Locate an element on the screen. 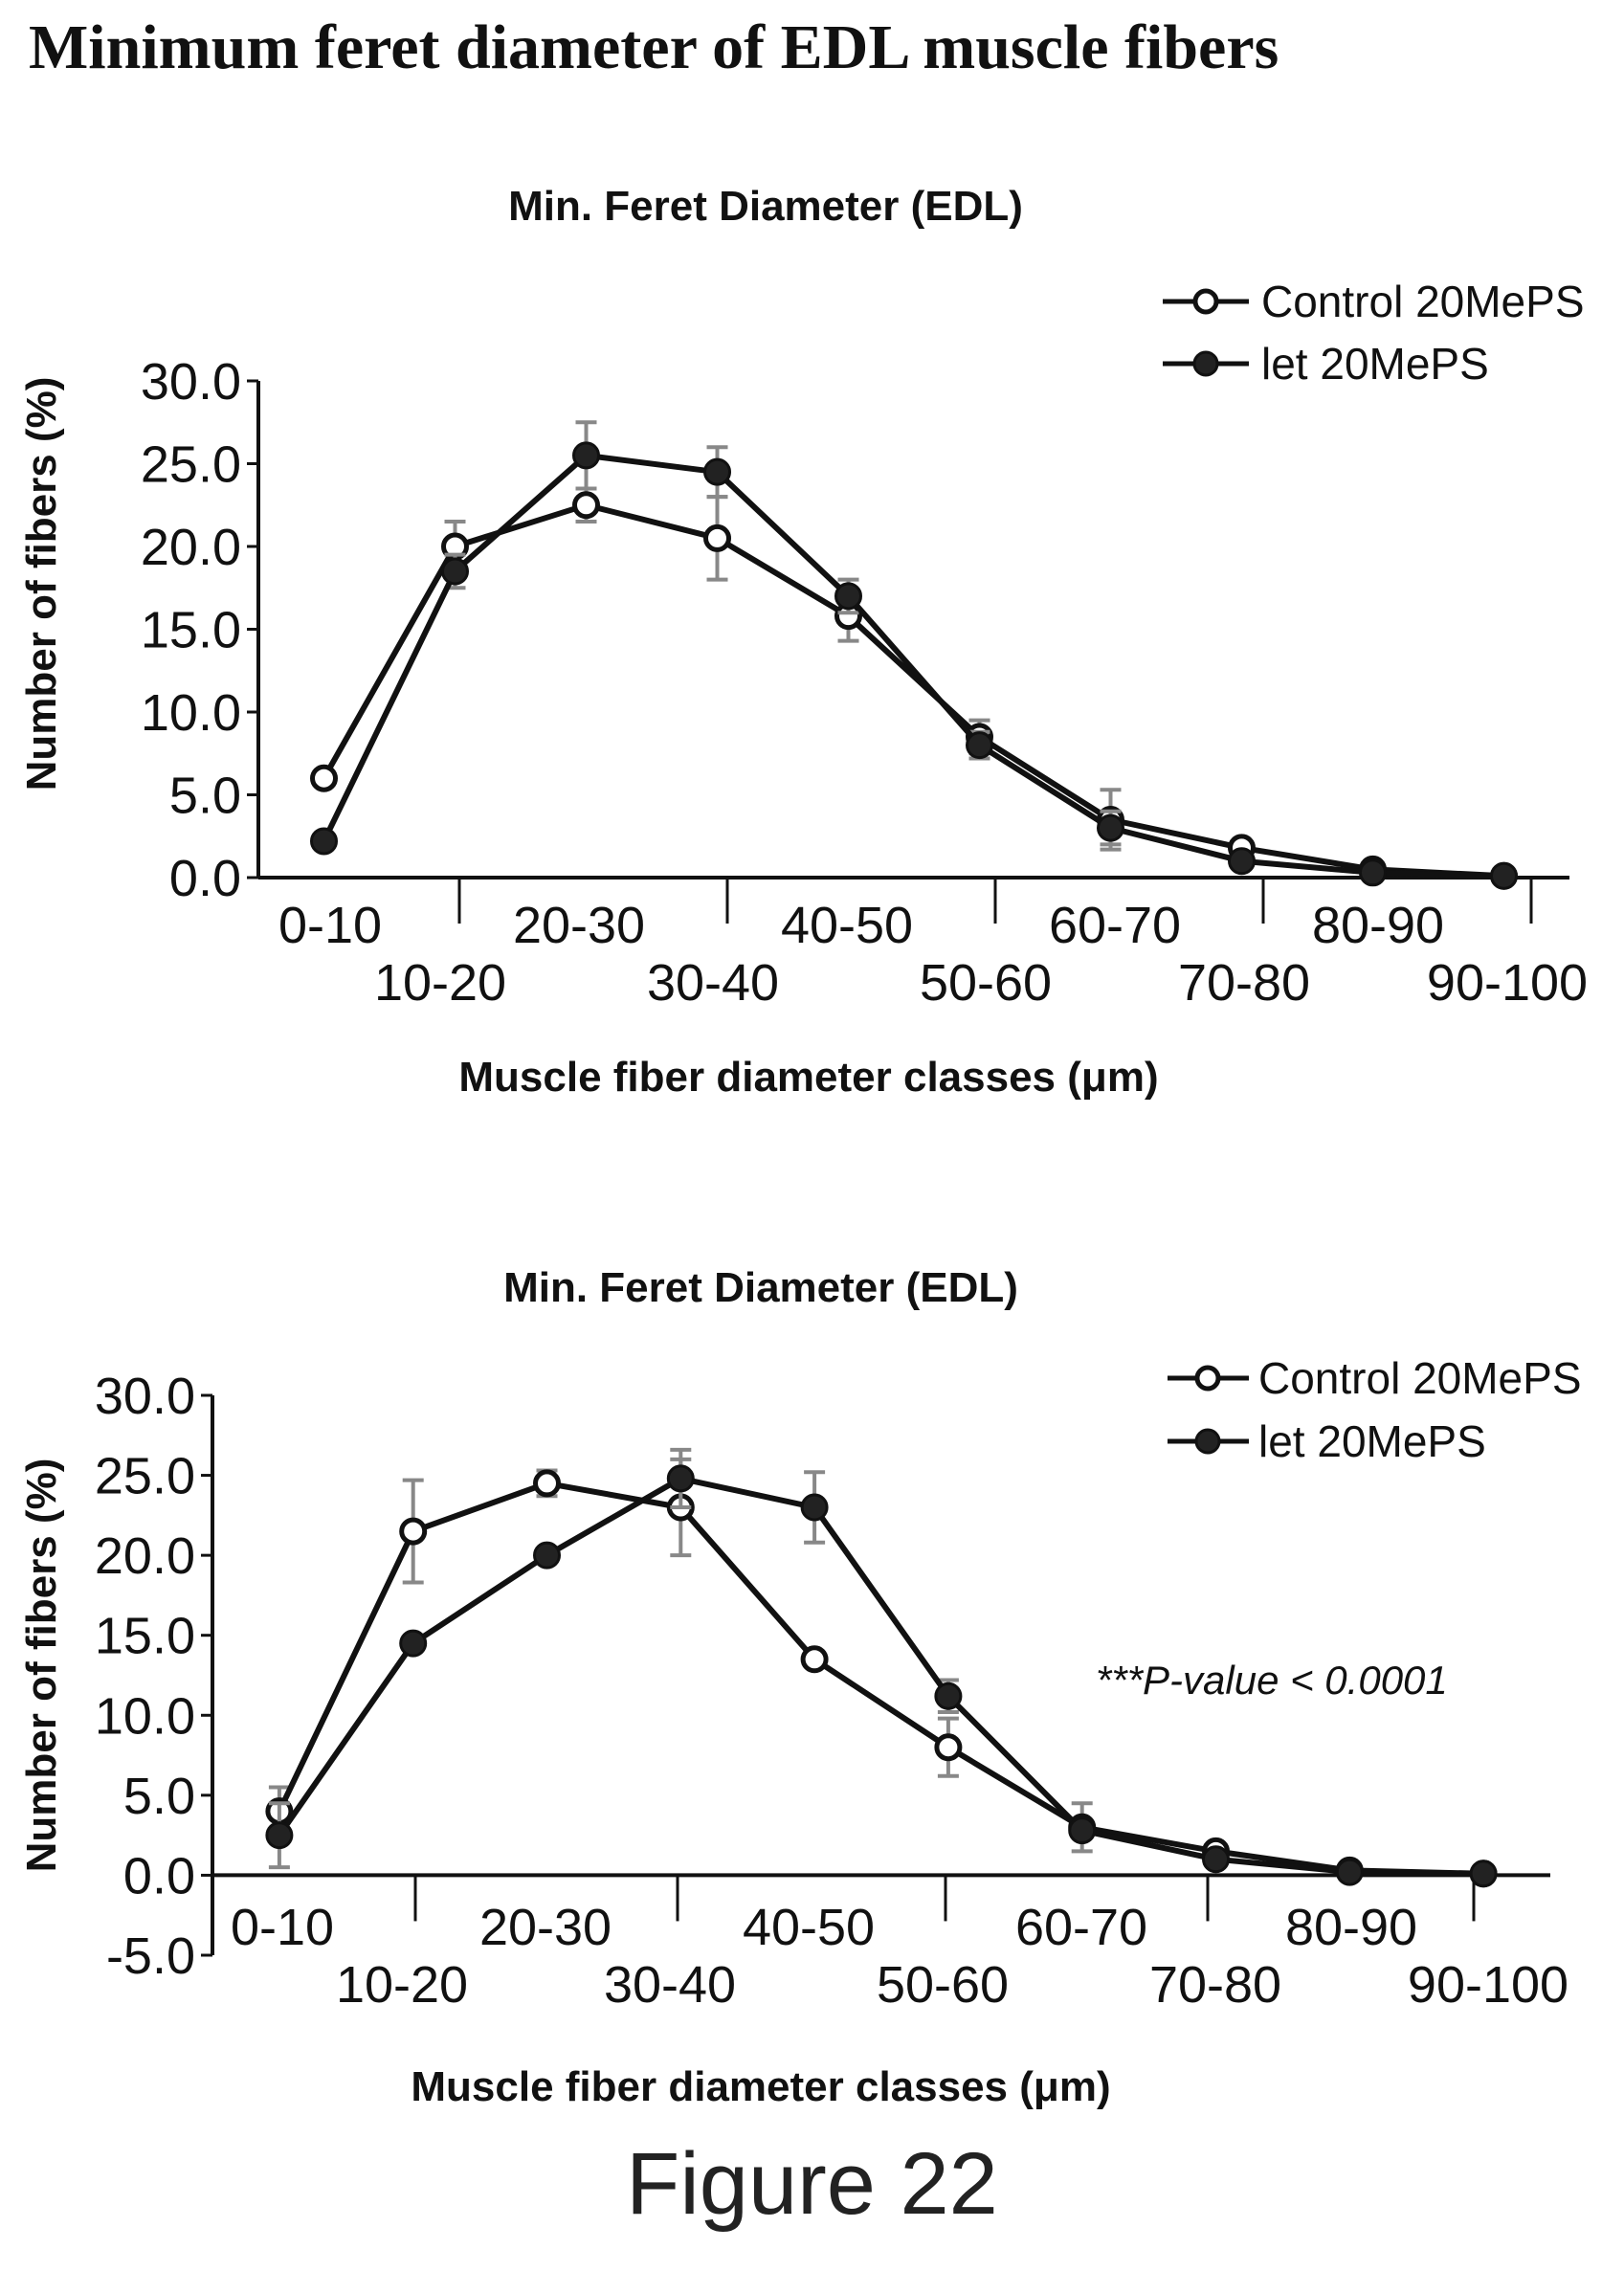 The width and height of the screenshot is (1624, 2294). series-control is located at coordinates (914, 688).